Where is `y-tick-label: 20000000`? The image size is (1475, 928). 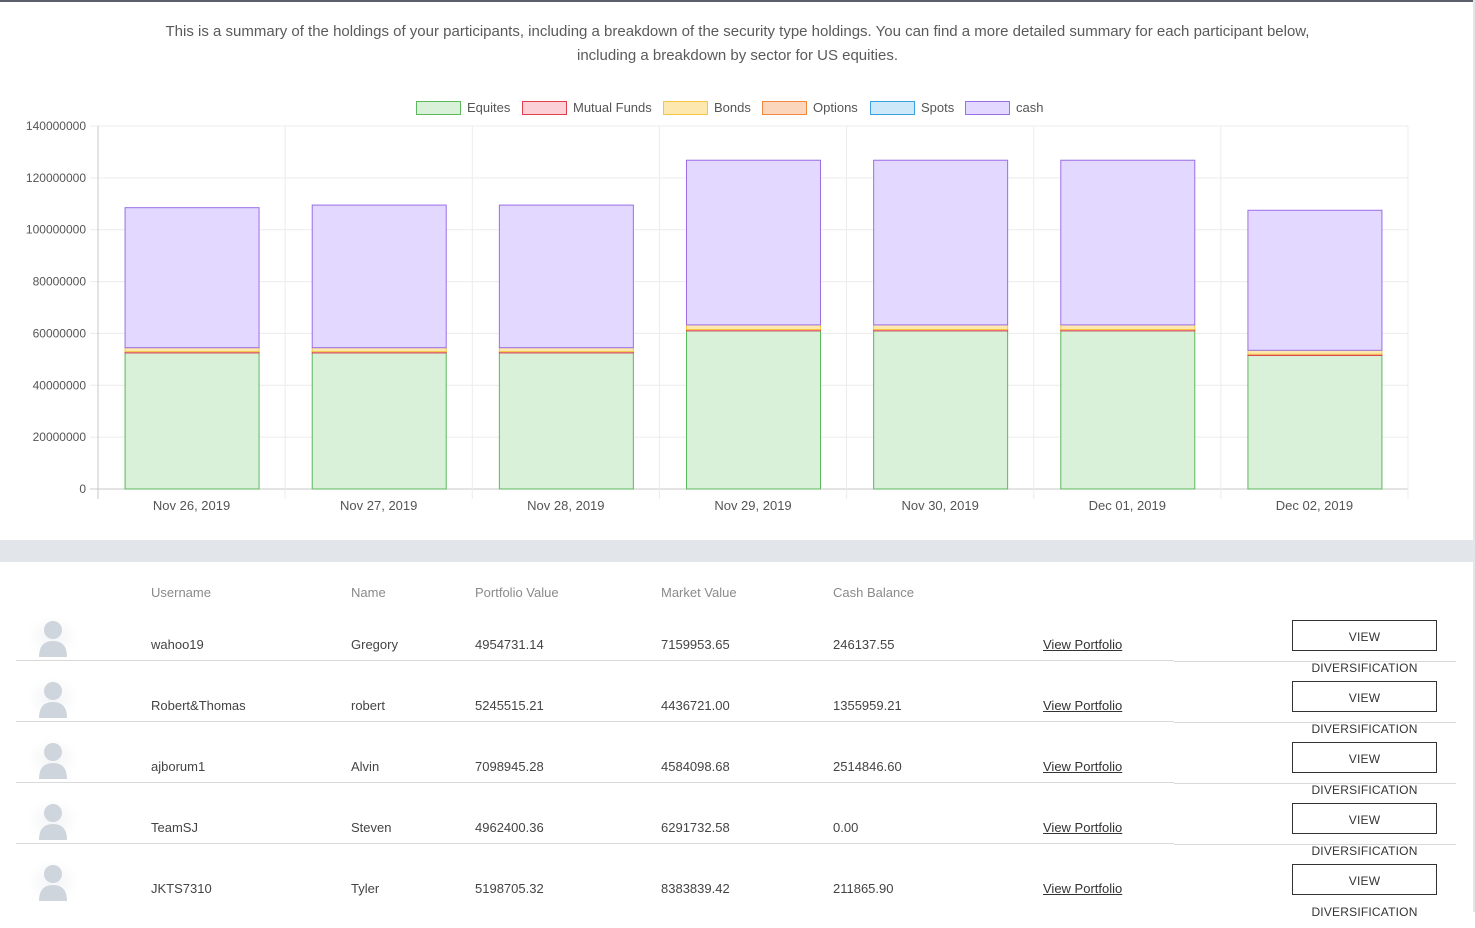
y-tick-label: 20000000 is located at coordinates (60, 437).